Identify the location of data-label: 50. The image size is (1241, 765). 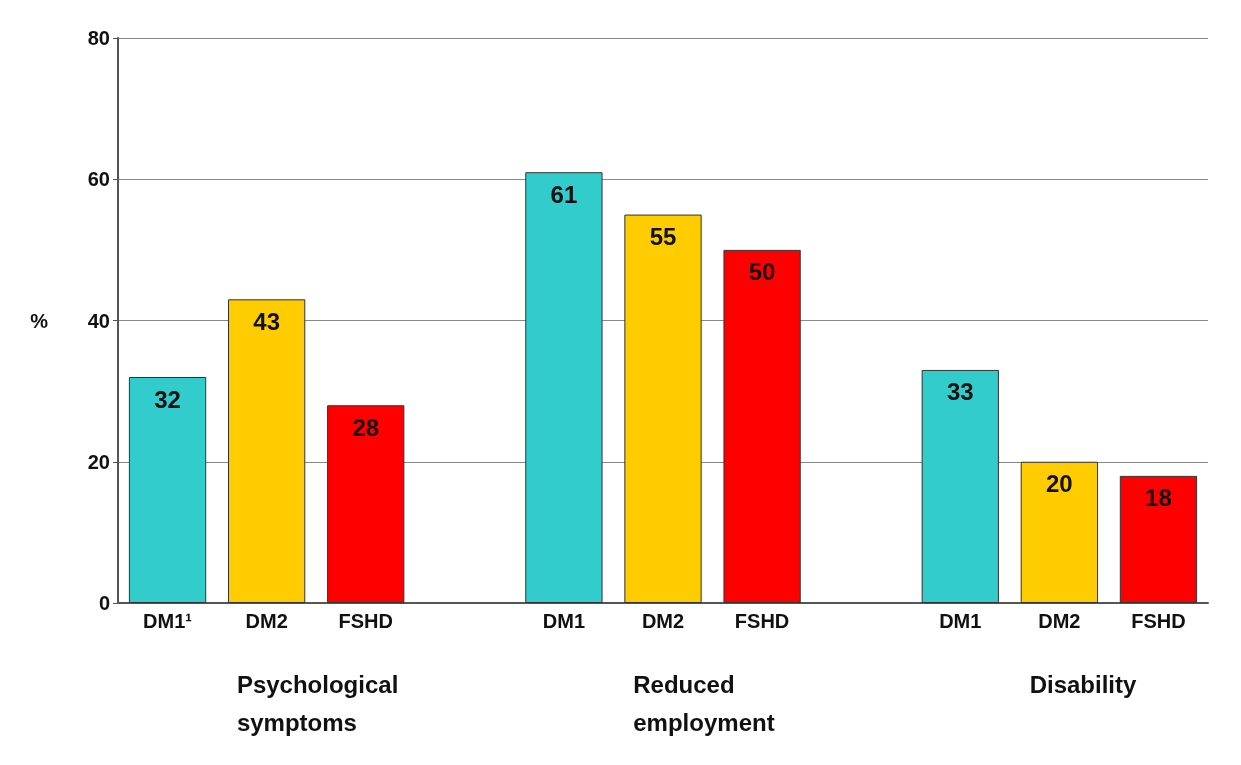
(762, 272).